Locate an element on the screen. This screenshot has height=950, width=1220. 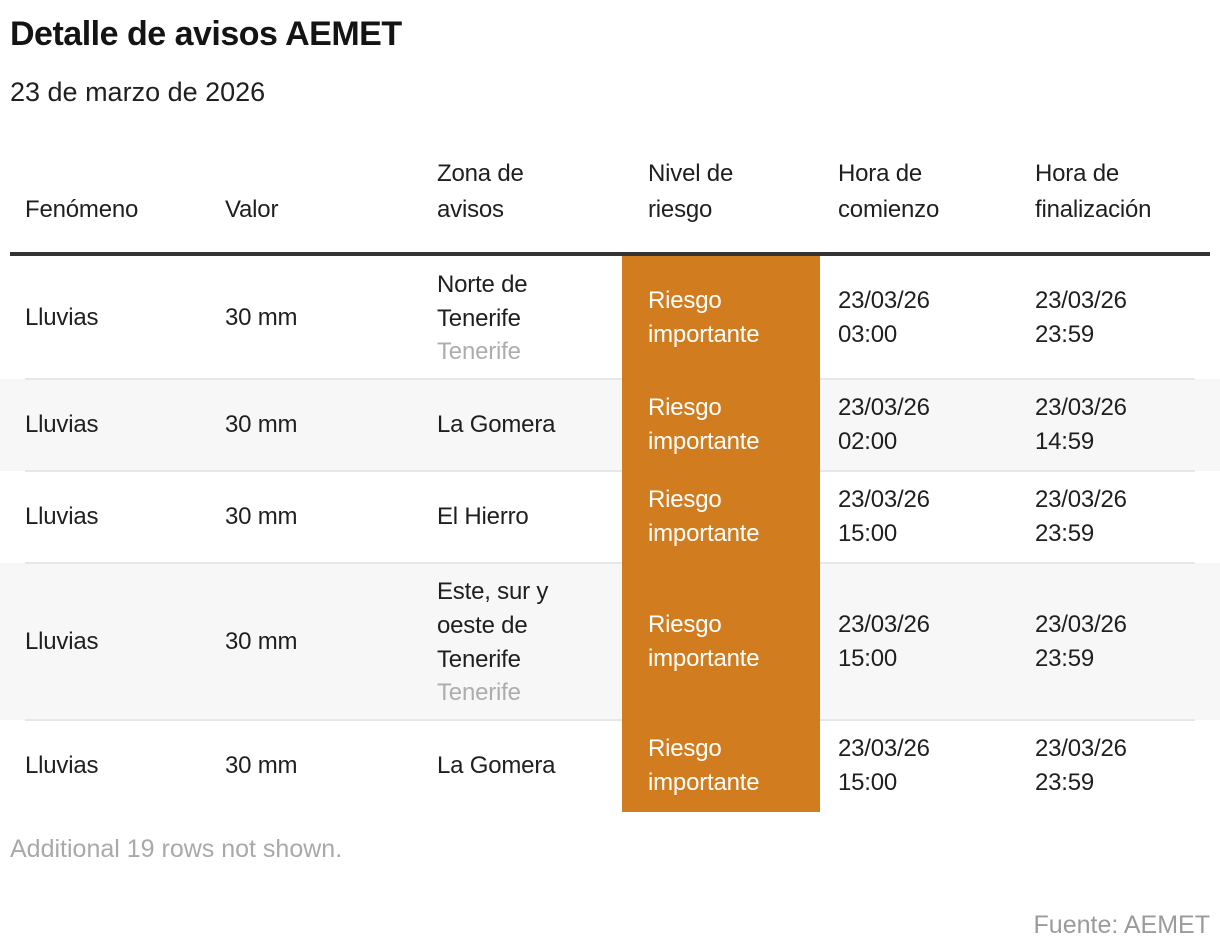
column-header-fenomeno: Fenómeno is located at coordinates (82, 209).